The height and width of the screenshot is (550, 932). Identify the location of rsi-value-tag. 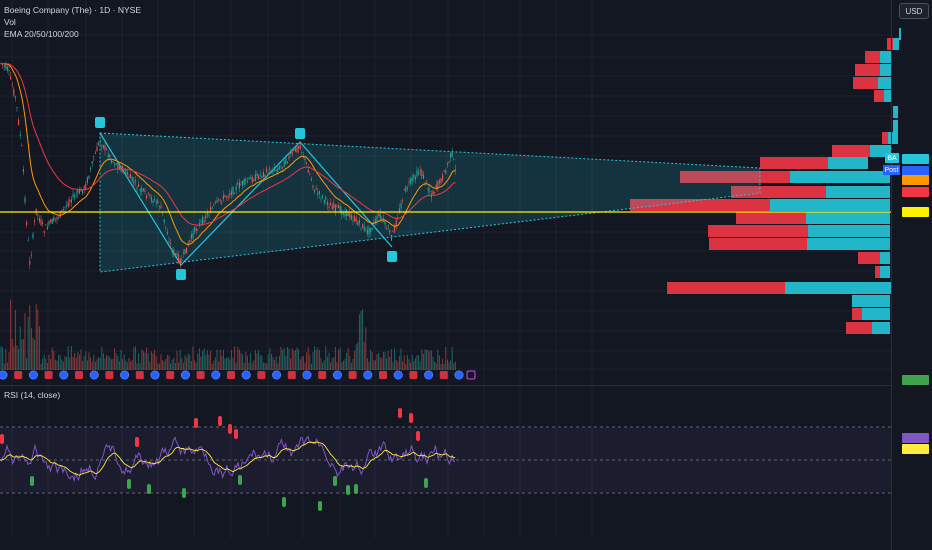
(915, 449).